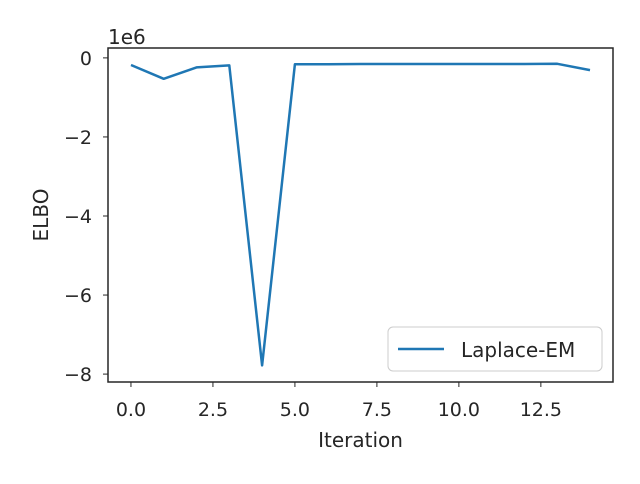 The width and height of the screenshot is (640, 484). Describe the element at coordinates (78, 138) in the screenshot. I see `y-tick-label: −2` at that location.